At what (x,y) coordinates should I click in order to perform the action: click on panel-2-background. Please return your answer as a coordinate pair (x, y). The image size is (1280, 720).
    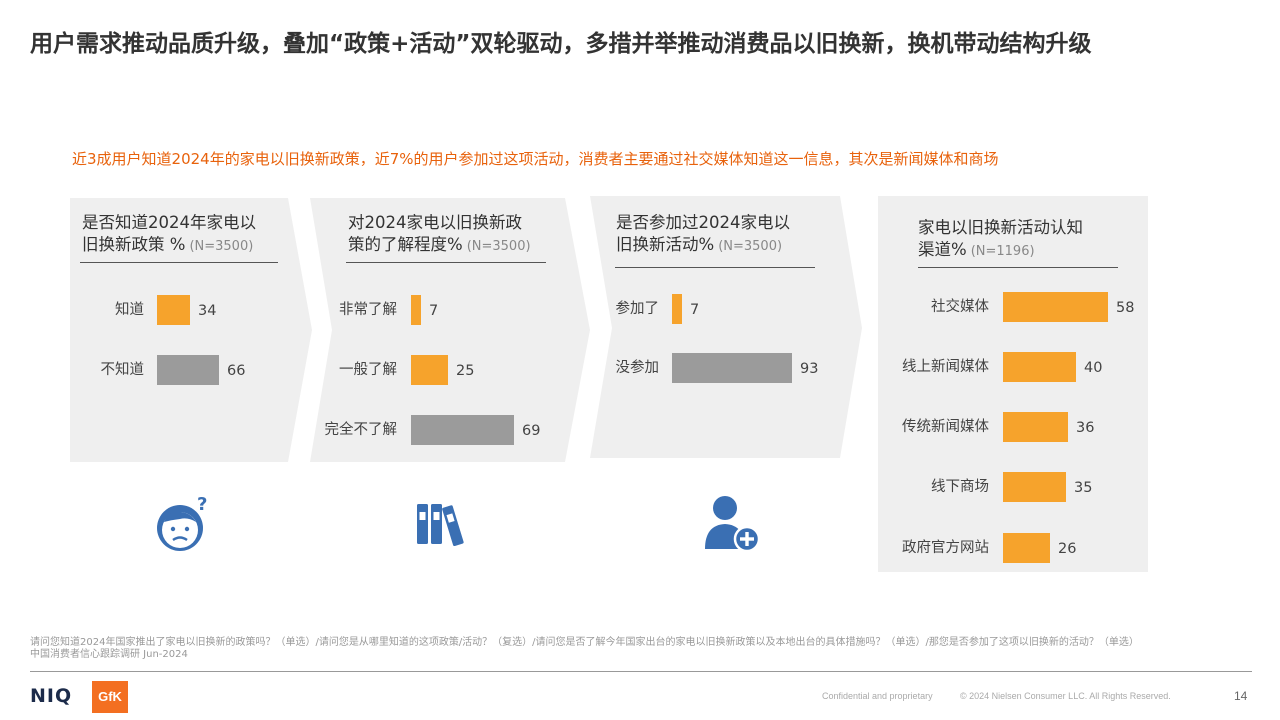
    Looking at the image, I should click on (450, 330).